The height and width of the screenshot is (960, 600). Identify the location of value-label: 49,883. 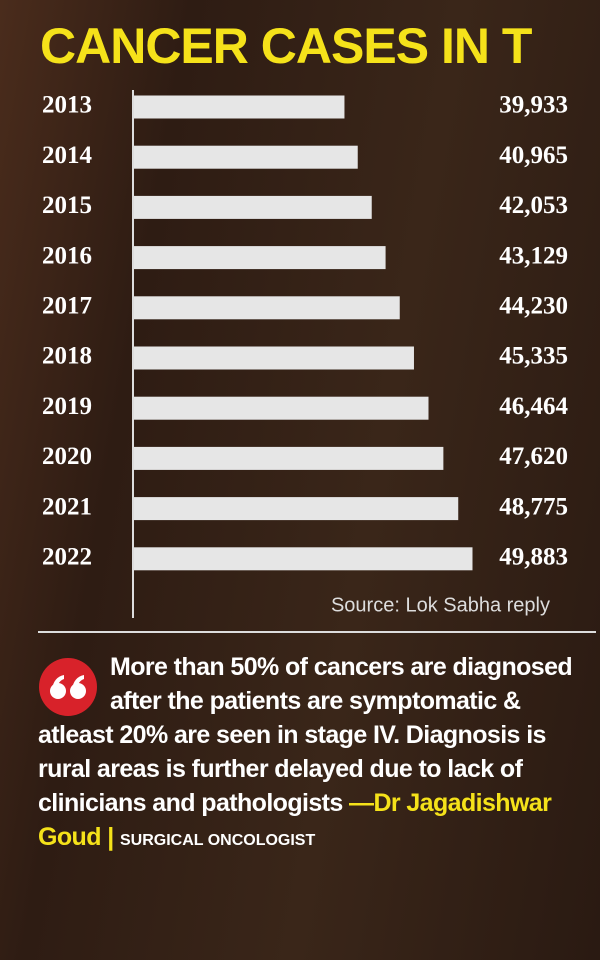
(533, 557).